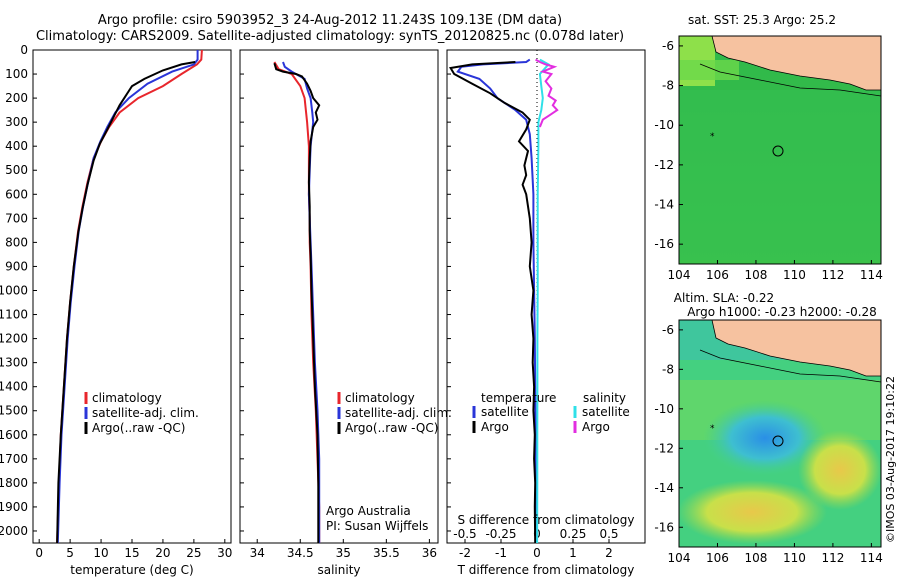 This screenshot has width=900, height=580. Describe the element at coordinates (546, 520) in the screenshot. I see `top-axis-label: S difference from climatology` at that location.